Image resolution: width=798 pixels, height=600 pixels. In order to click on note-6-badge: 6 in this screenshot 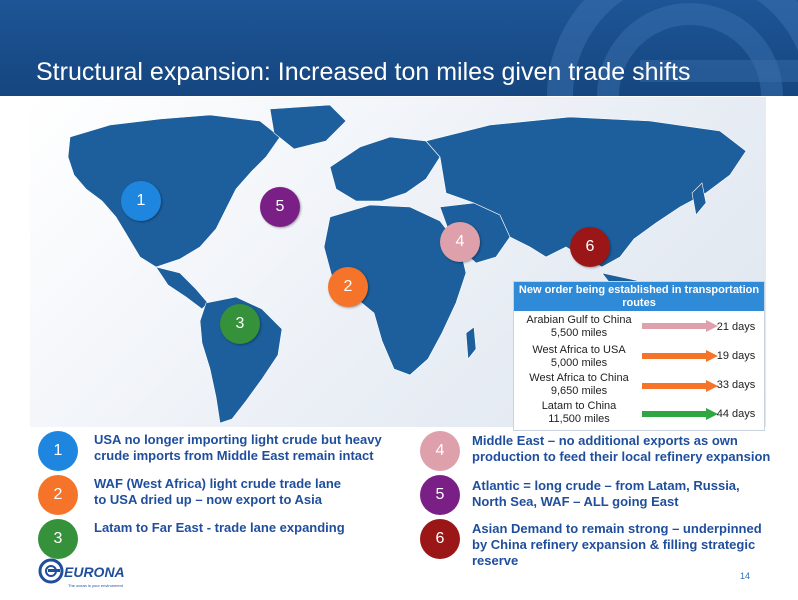, I will do `click(440, 539)`.